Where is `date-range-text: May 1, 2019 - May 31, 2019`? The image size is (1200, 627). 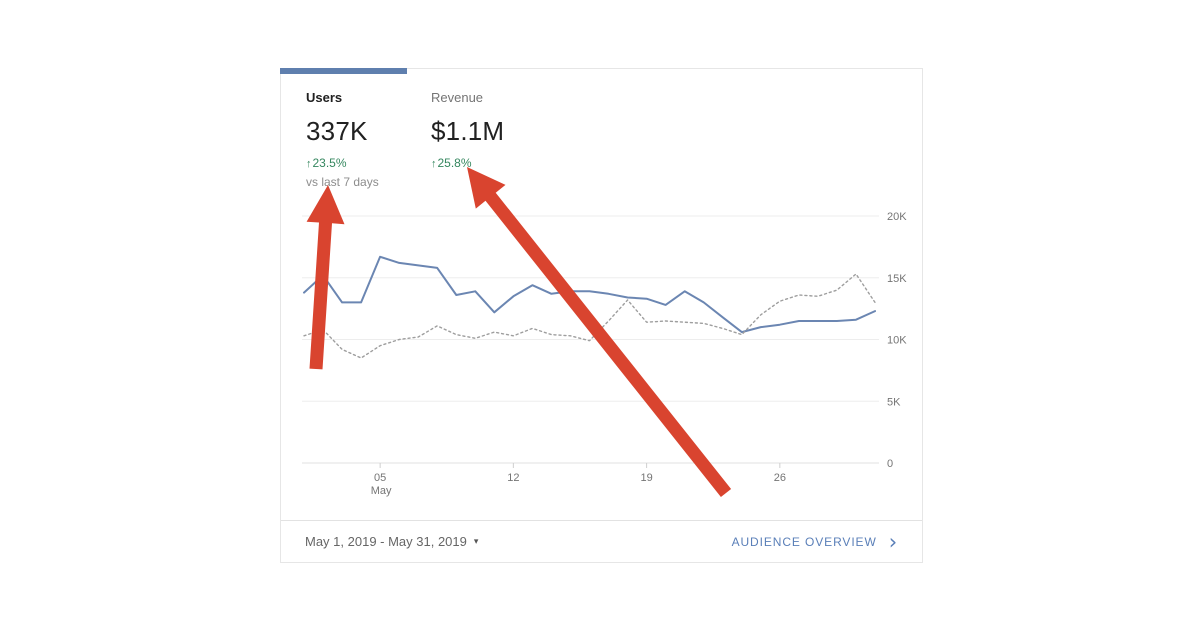
date-range-text: May 1, 2019 - May 31, 2019 is located at coordinates (386, 541).